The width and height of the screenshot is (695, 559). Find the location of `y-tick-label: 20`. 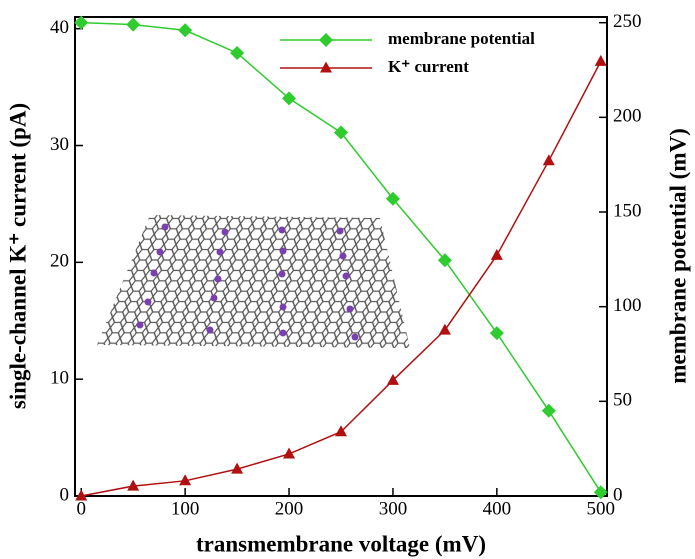

y-tick-label: 20 is located at coordinates (59, 261).